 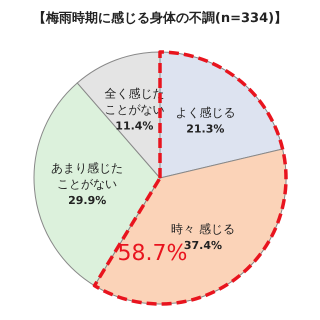 I want to click on data-label: 21.3%, so click(x=205, y=129).